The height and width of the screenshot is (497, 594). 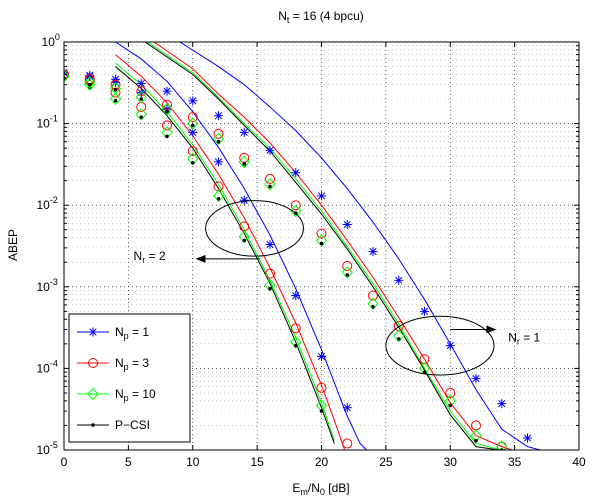 I want to click on chart-title: Nt = 16 (4 bpcu), so click(x=321, y=17).